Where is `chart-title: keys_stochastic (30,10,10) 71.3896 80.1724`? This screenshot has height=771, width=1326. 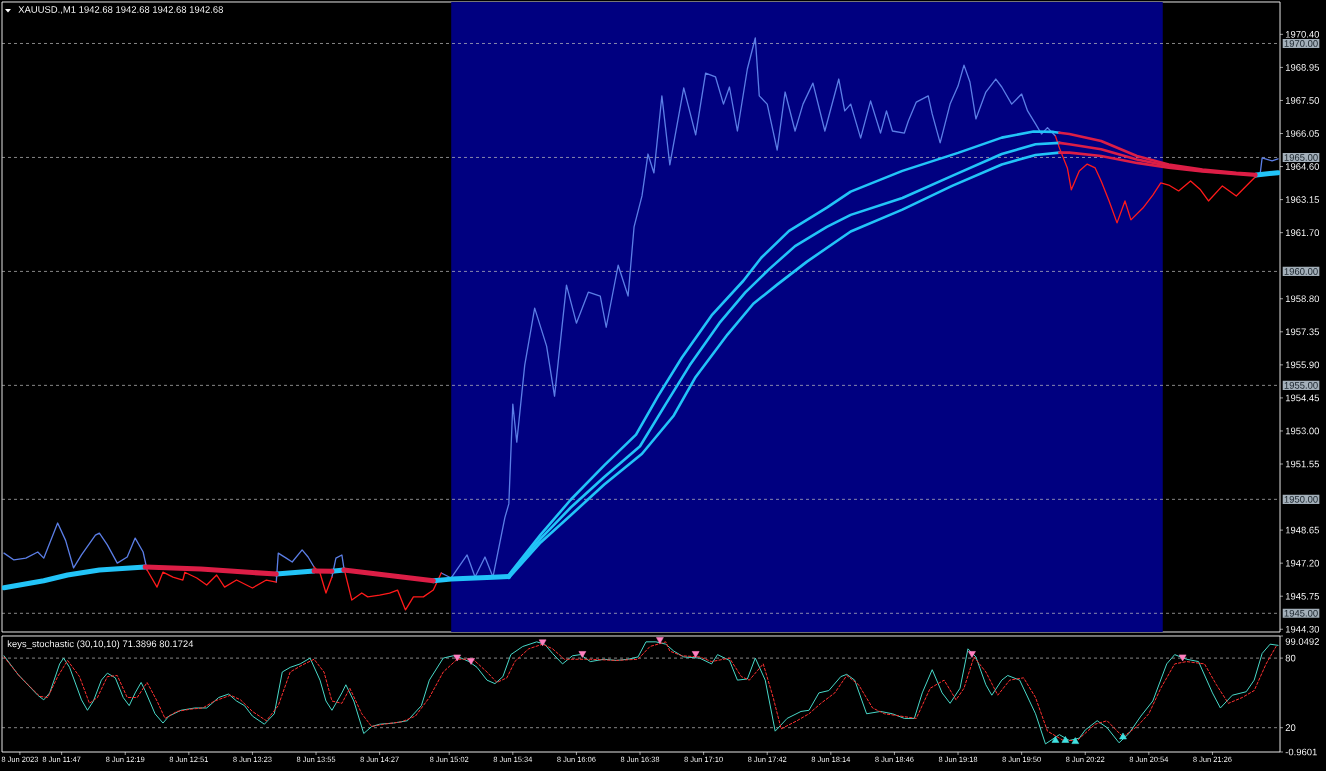
chart-title: keys_stochastic (30,10,10) 71.3896 80.1724 is located at coordinates (100, 645).